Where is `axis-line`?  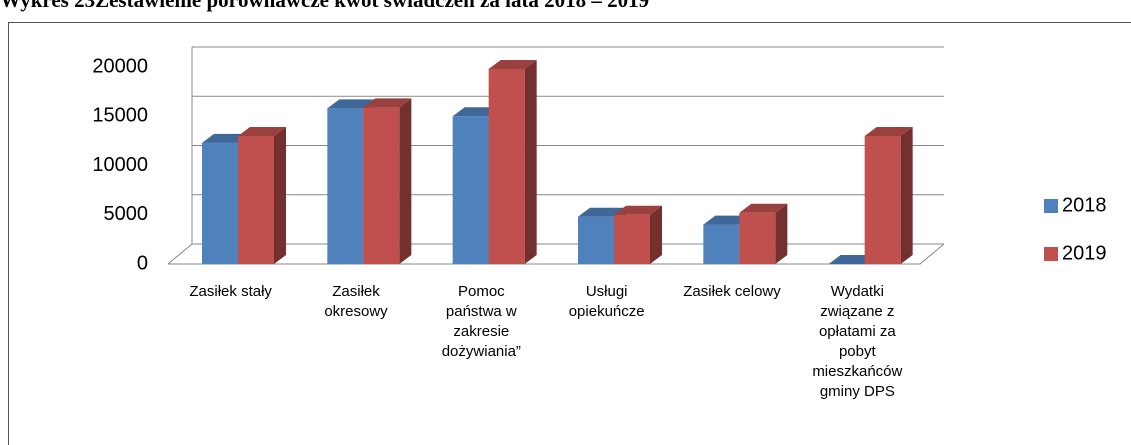
axis-line is located at coordinates (180, 254).